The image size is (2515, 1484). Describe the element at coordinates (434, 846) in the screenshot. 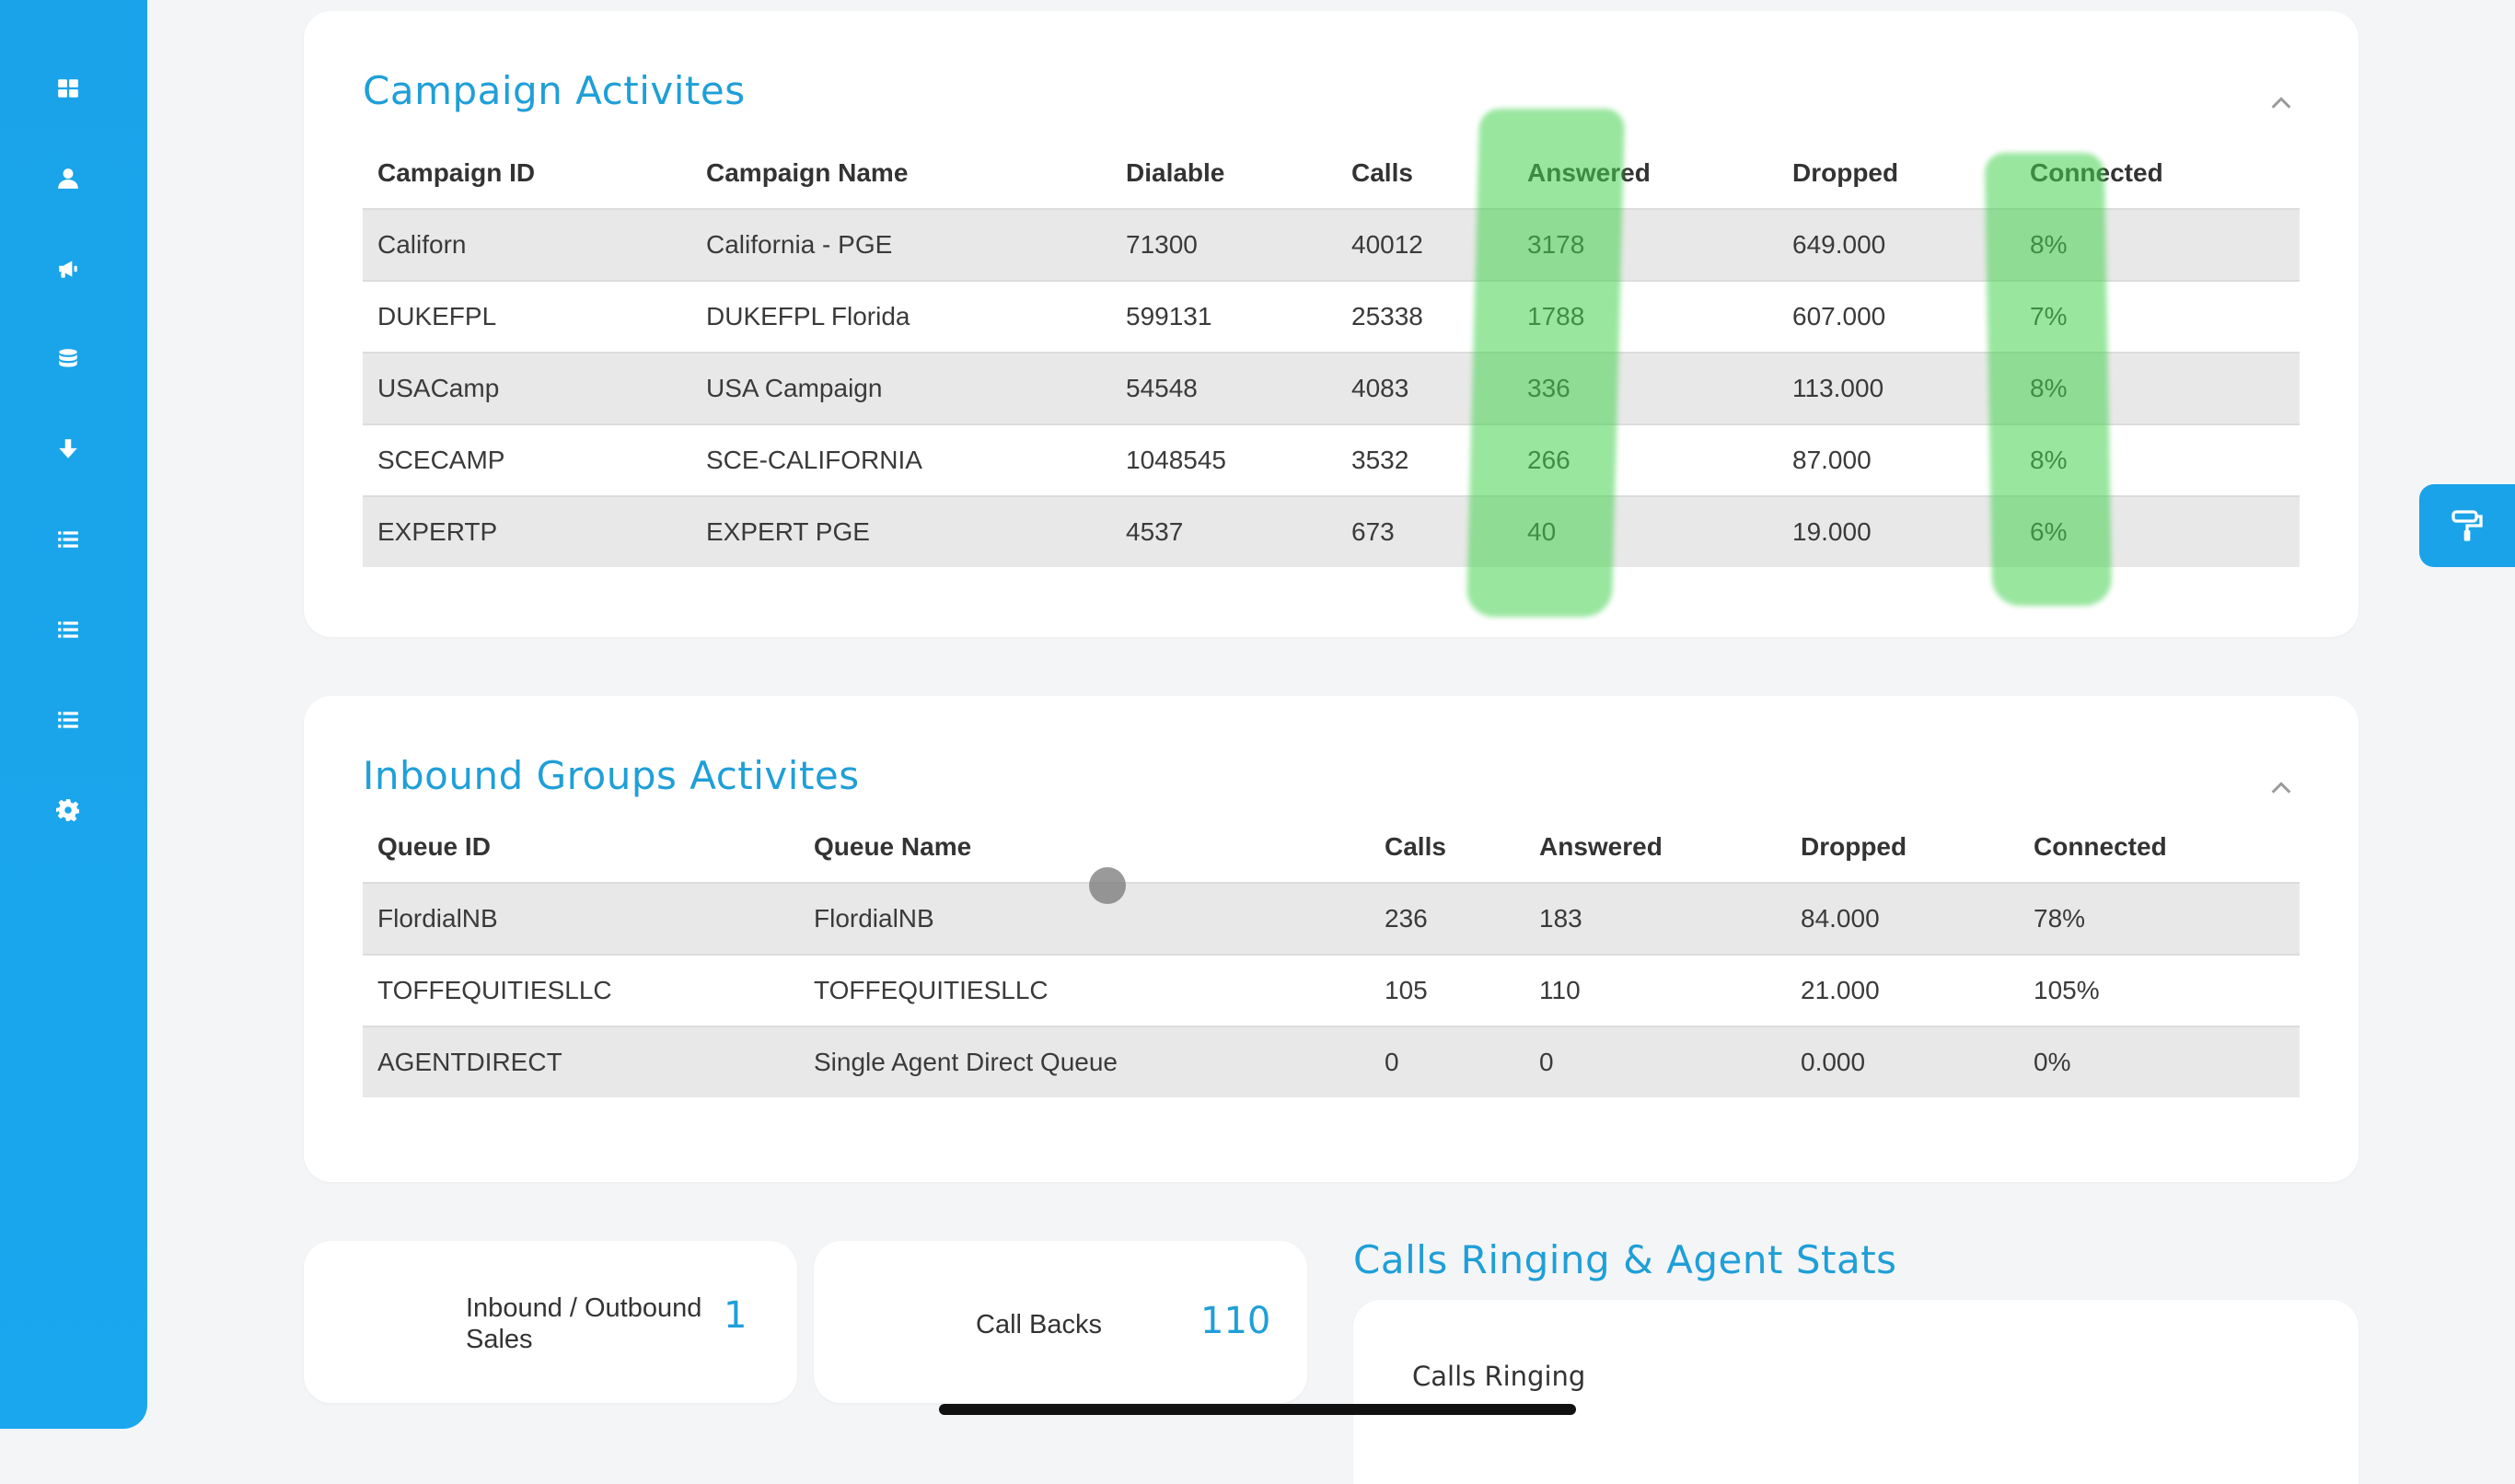

I see `column-header: Queue ID` at that location.